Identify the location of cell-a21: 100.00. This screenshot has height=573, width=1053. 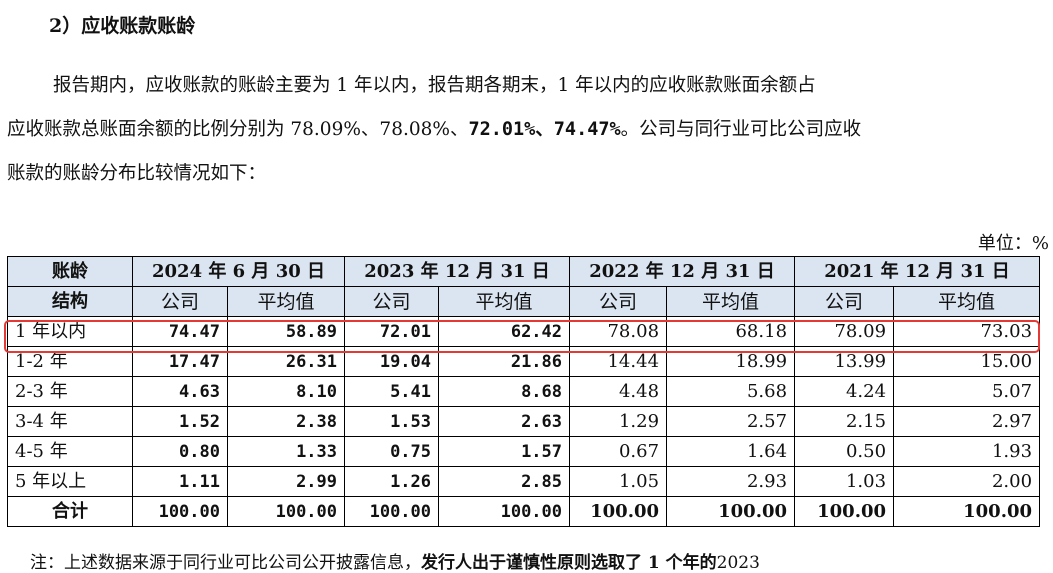
(967, 511).